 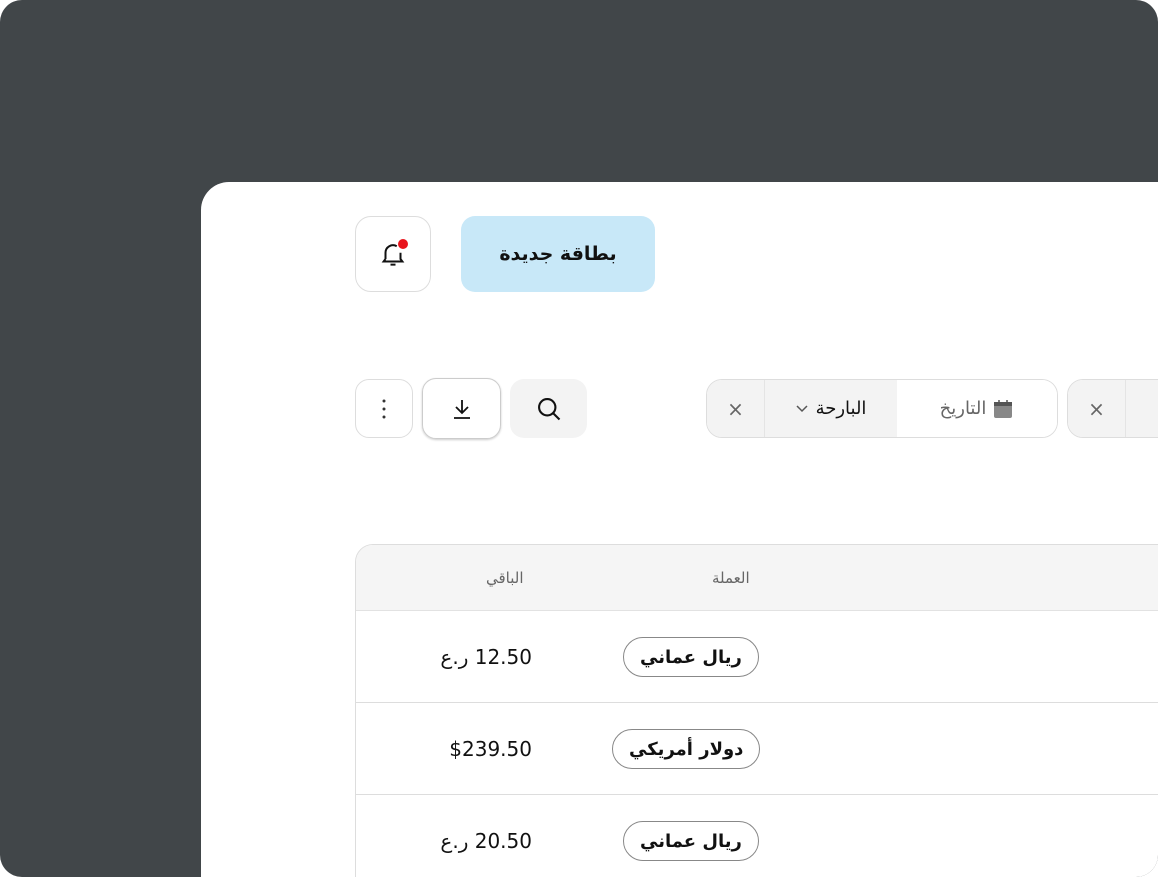 I want to click on column-header-currency: العملة, so click(x=731, y=578).